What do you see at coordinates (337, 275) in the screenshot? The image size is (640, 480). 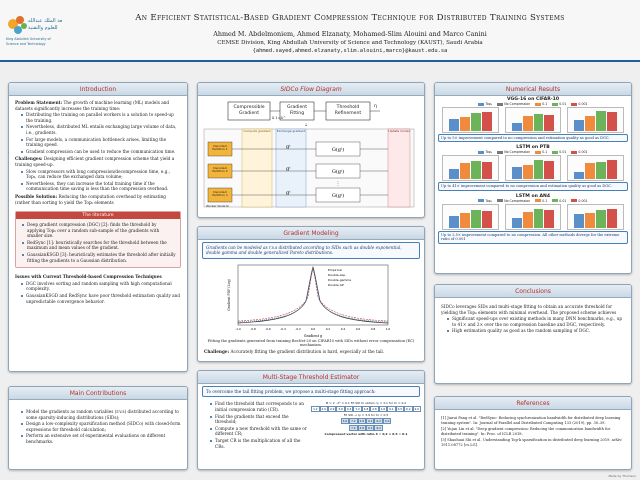 I see `legend-double-exp: Double-exp.` at bounding box center [337, 275].